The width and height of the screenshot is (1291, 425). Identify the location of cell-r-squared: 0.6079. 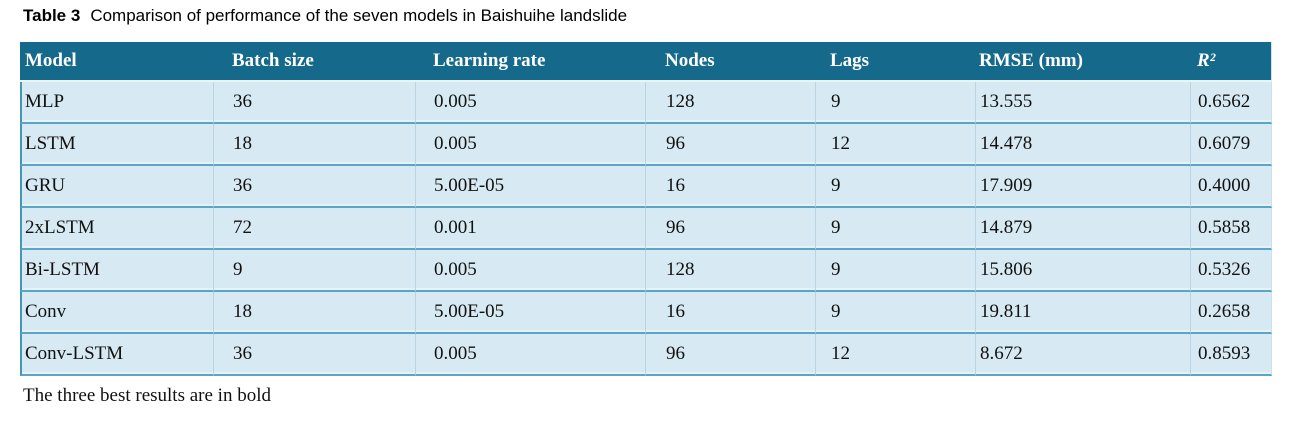
(1231, 145).